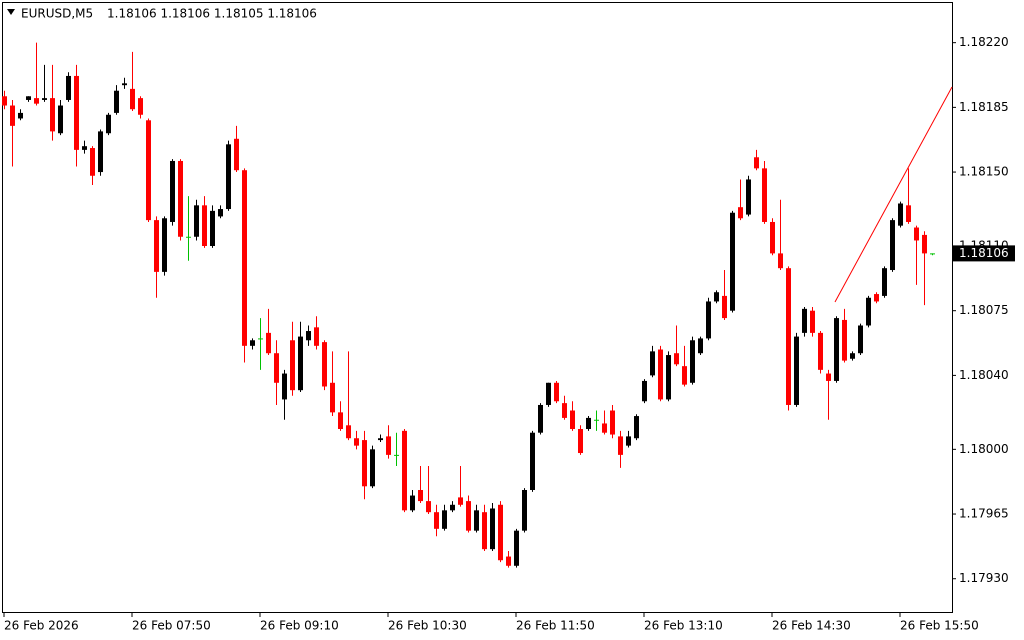 The width and height of the screenshot is (1024, 640). Describe the element at coordinates (984, 107) in the screenshot. I see `y-tick-label: 1.18185` at that location.